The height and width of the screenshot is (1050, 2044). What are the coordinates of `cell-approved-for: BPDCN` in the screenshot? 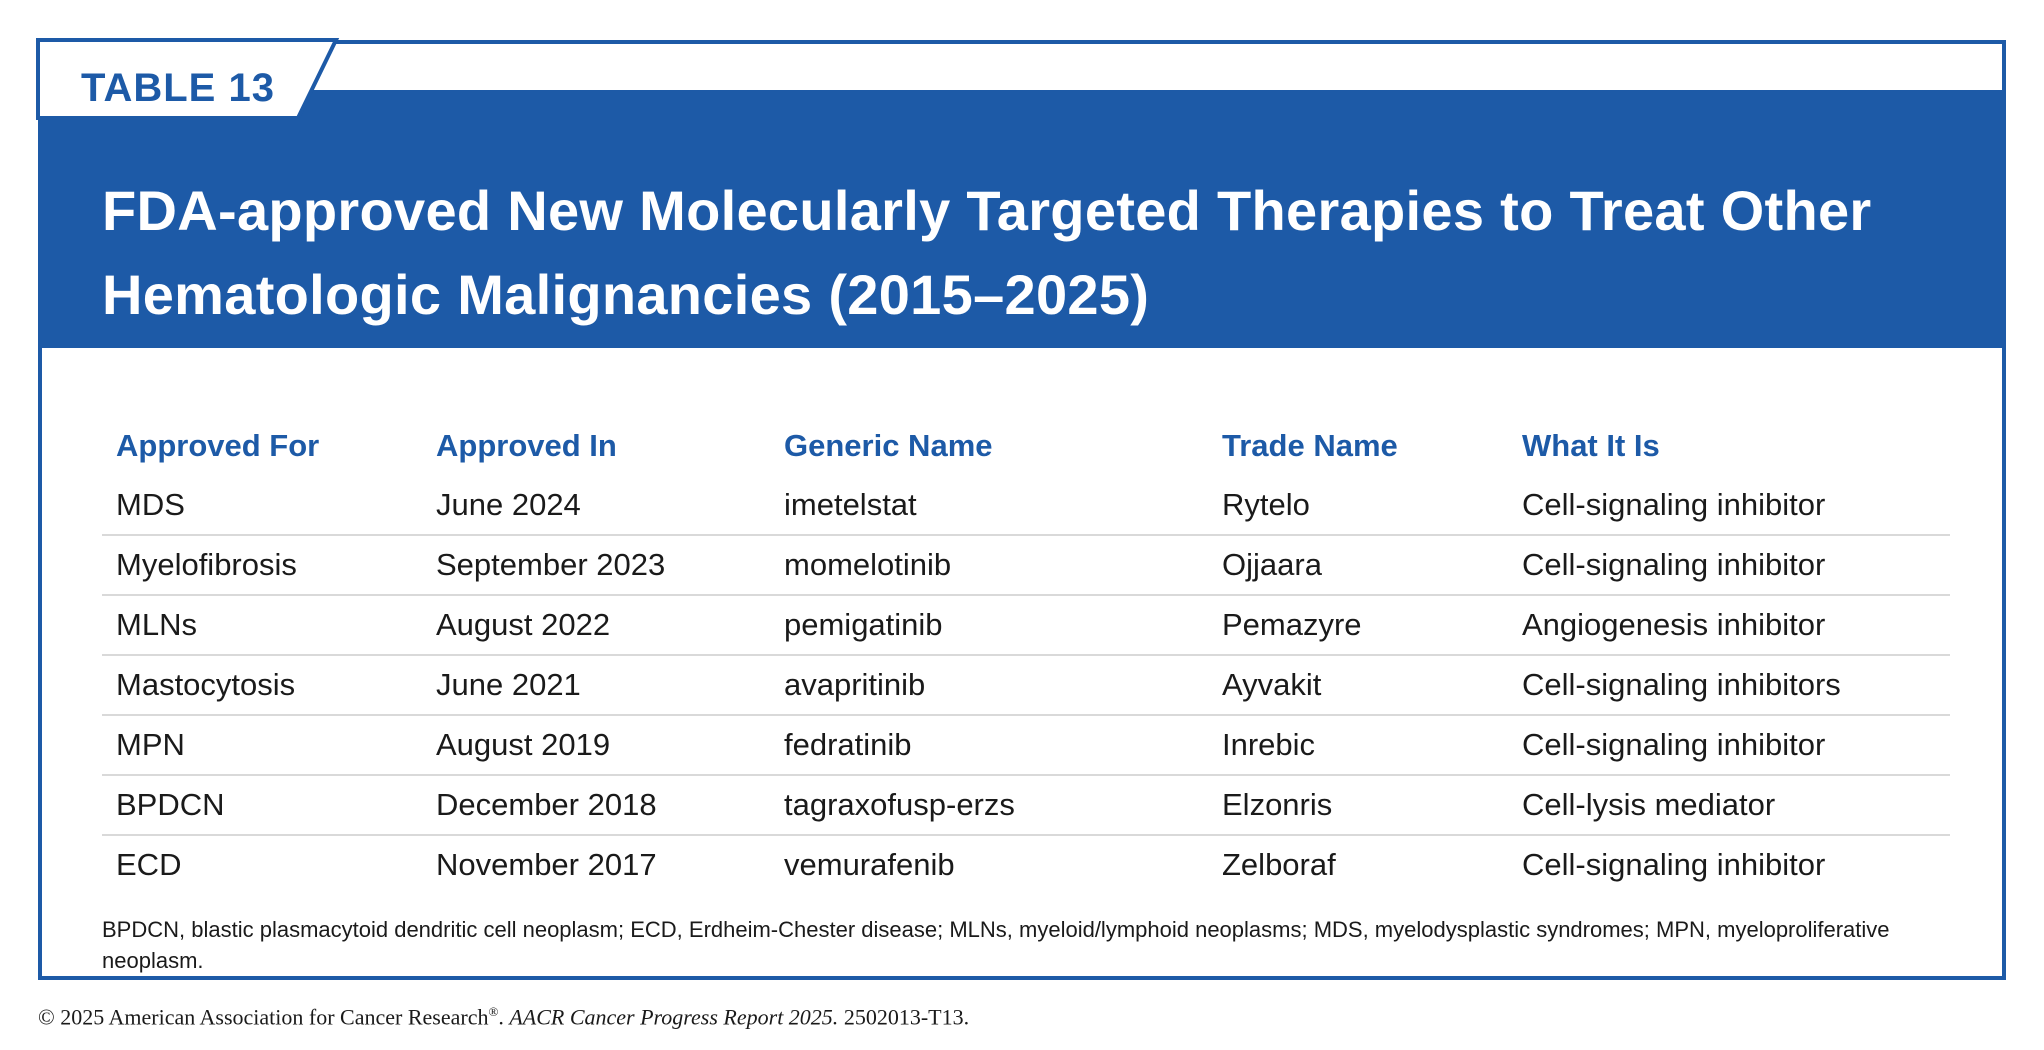 It's located at (262, 805).